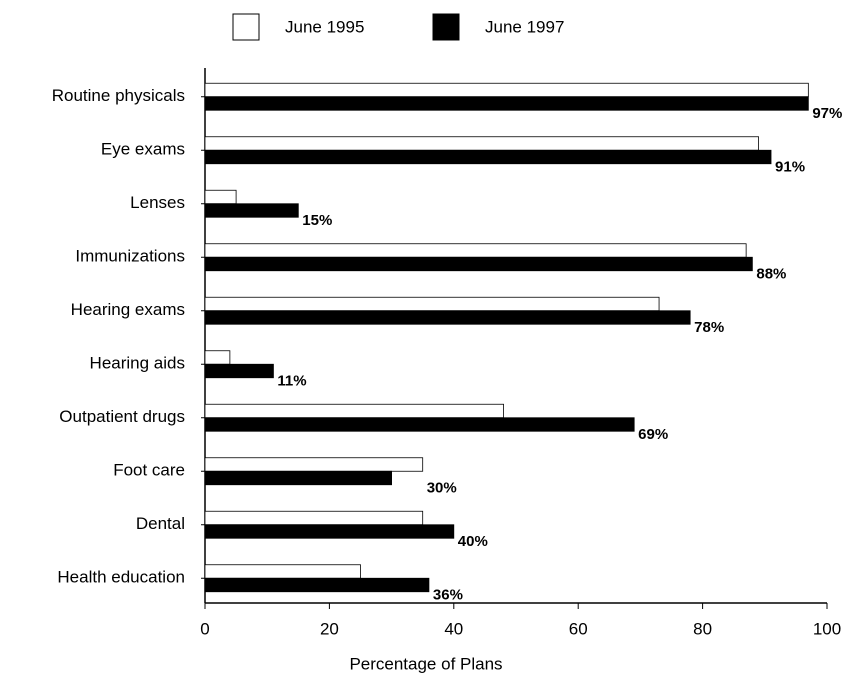 The image size is (852, 677). I want to click on y-tick-label: Dental, so click(160, 523).